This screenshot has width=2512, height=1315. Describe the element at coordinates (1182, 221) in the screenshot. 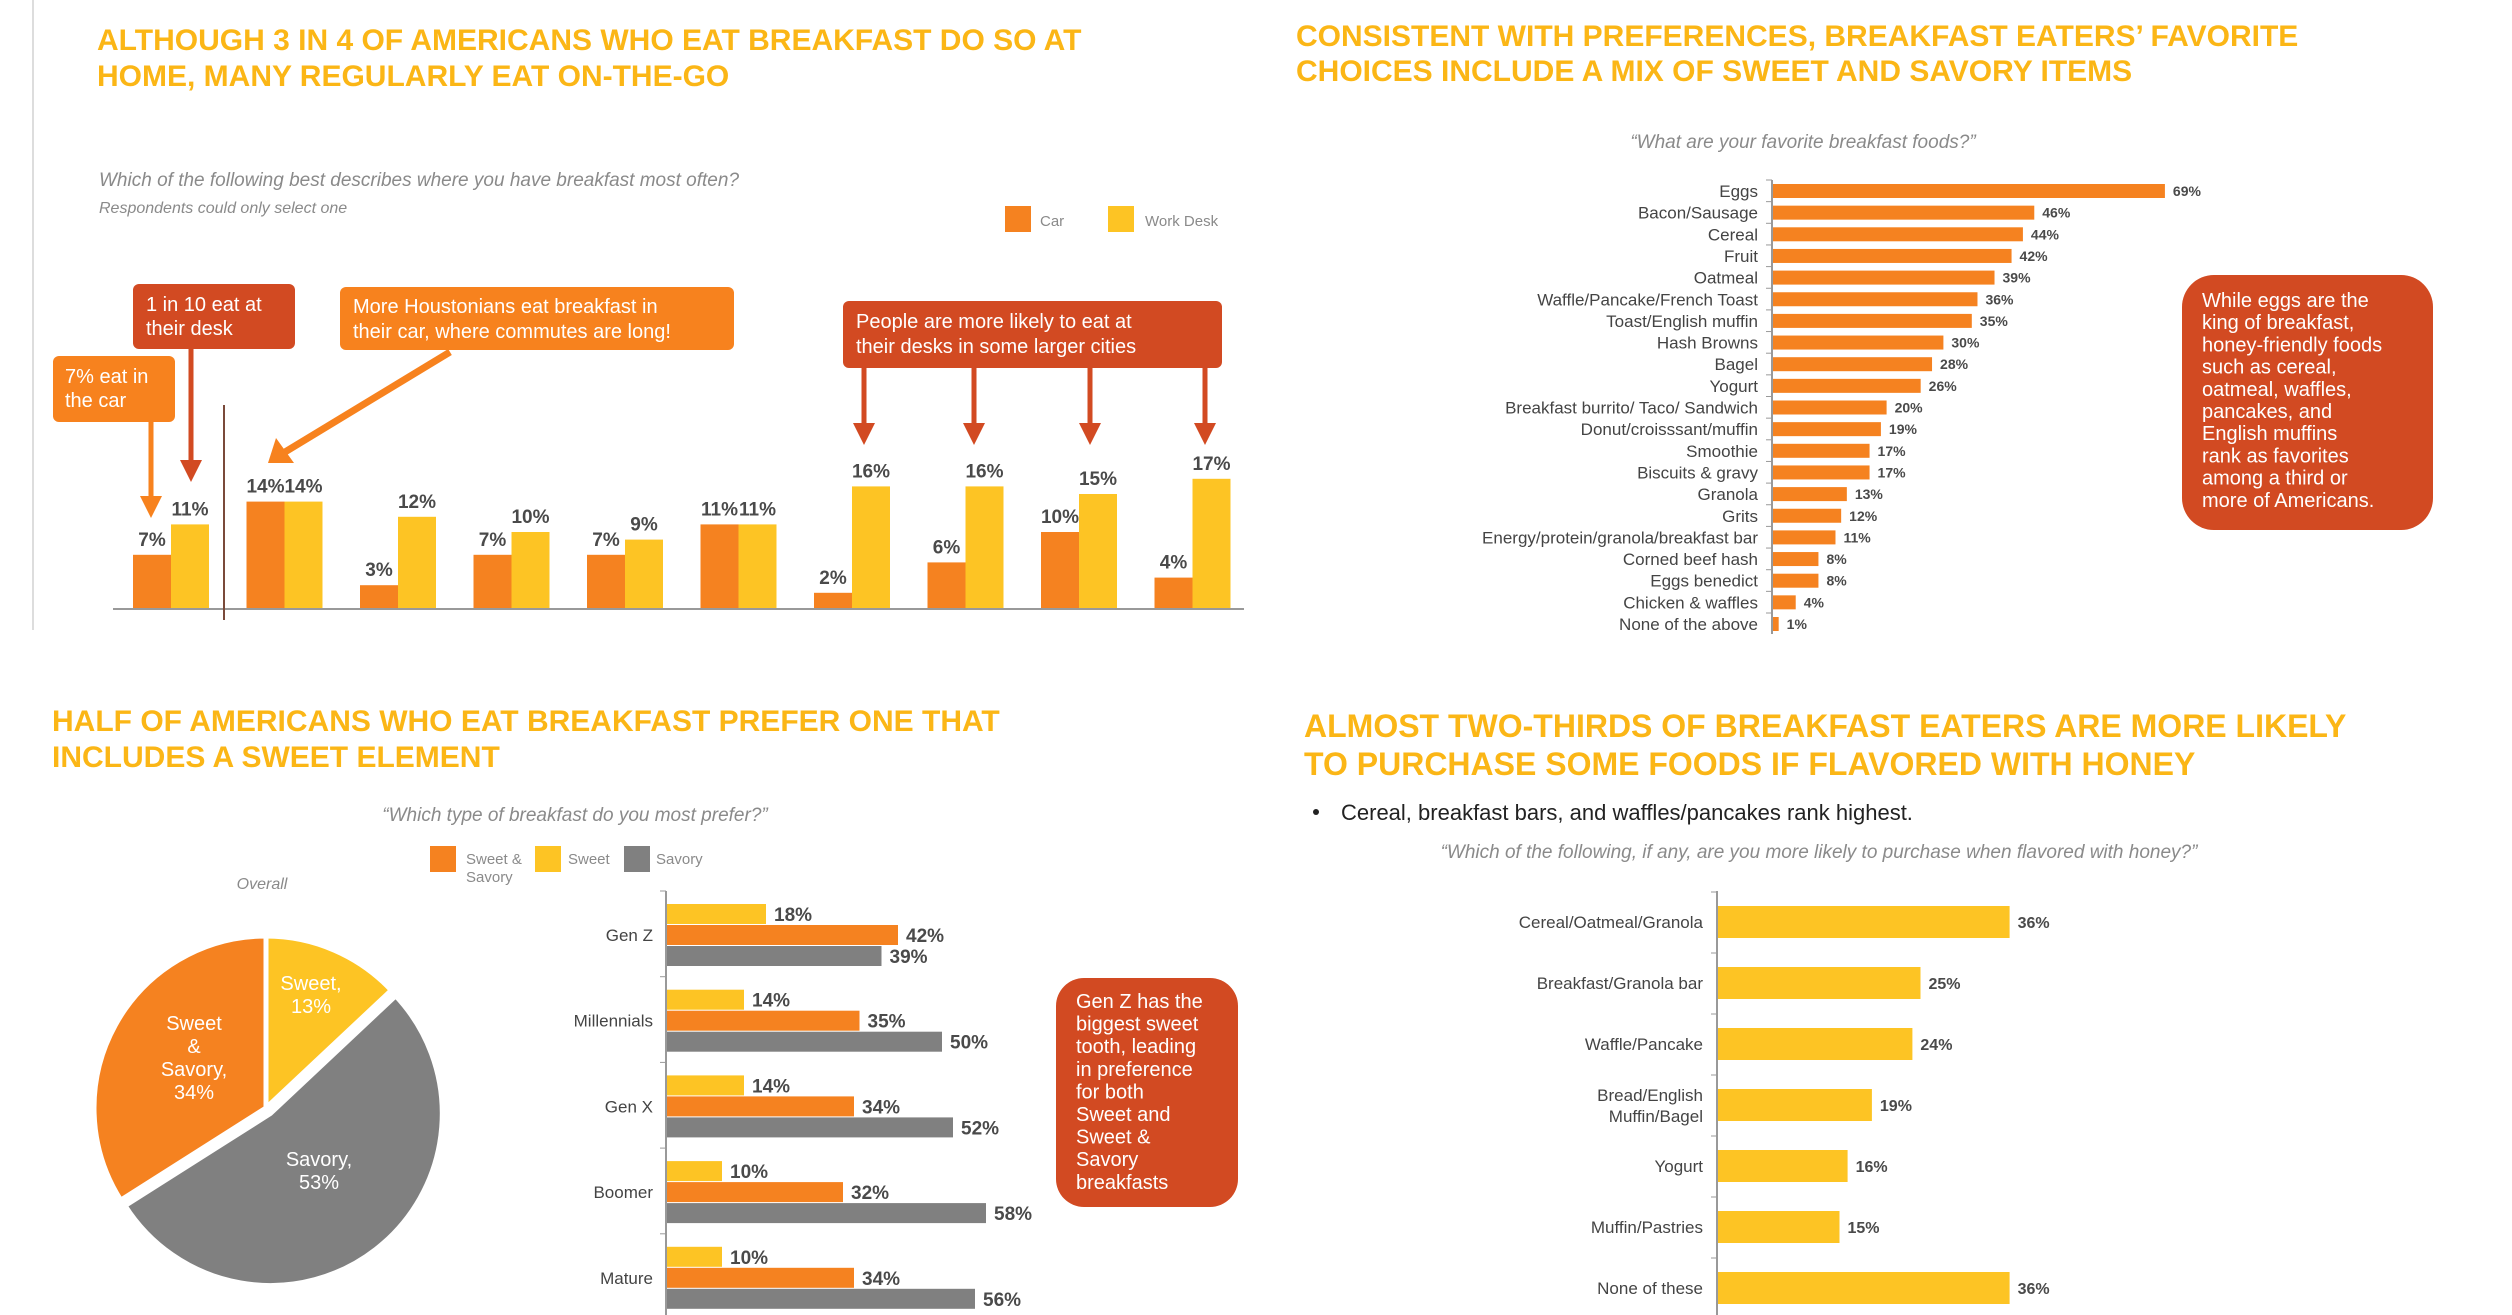

I see `legend-label-desk: Work Desk` at that location.